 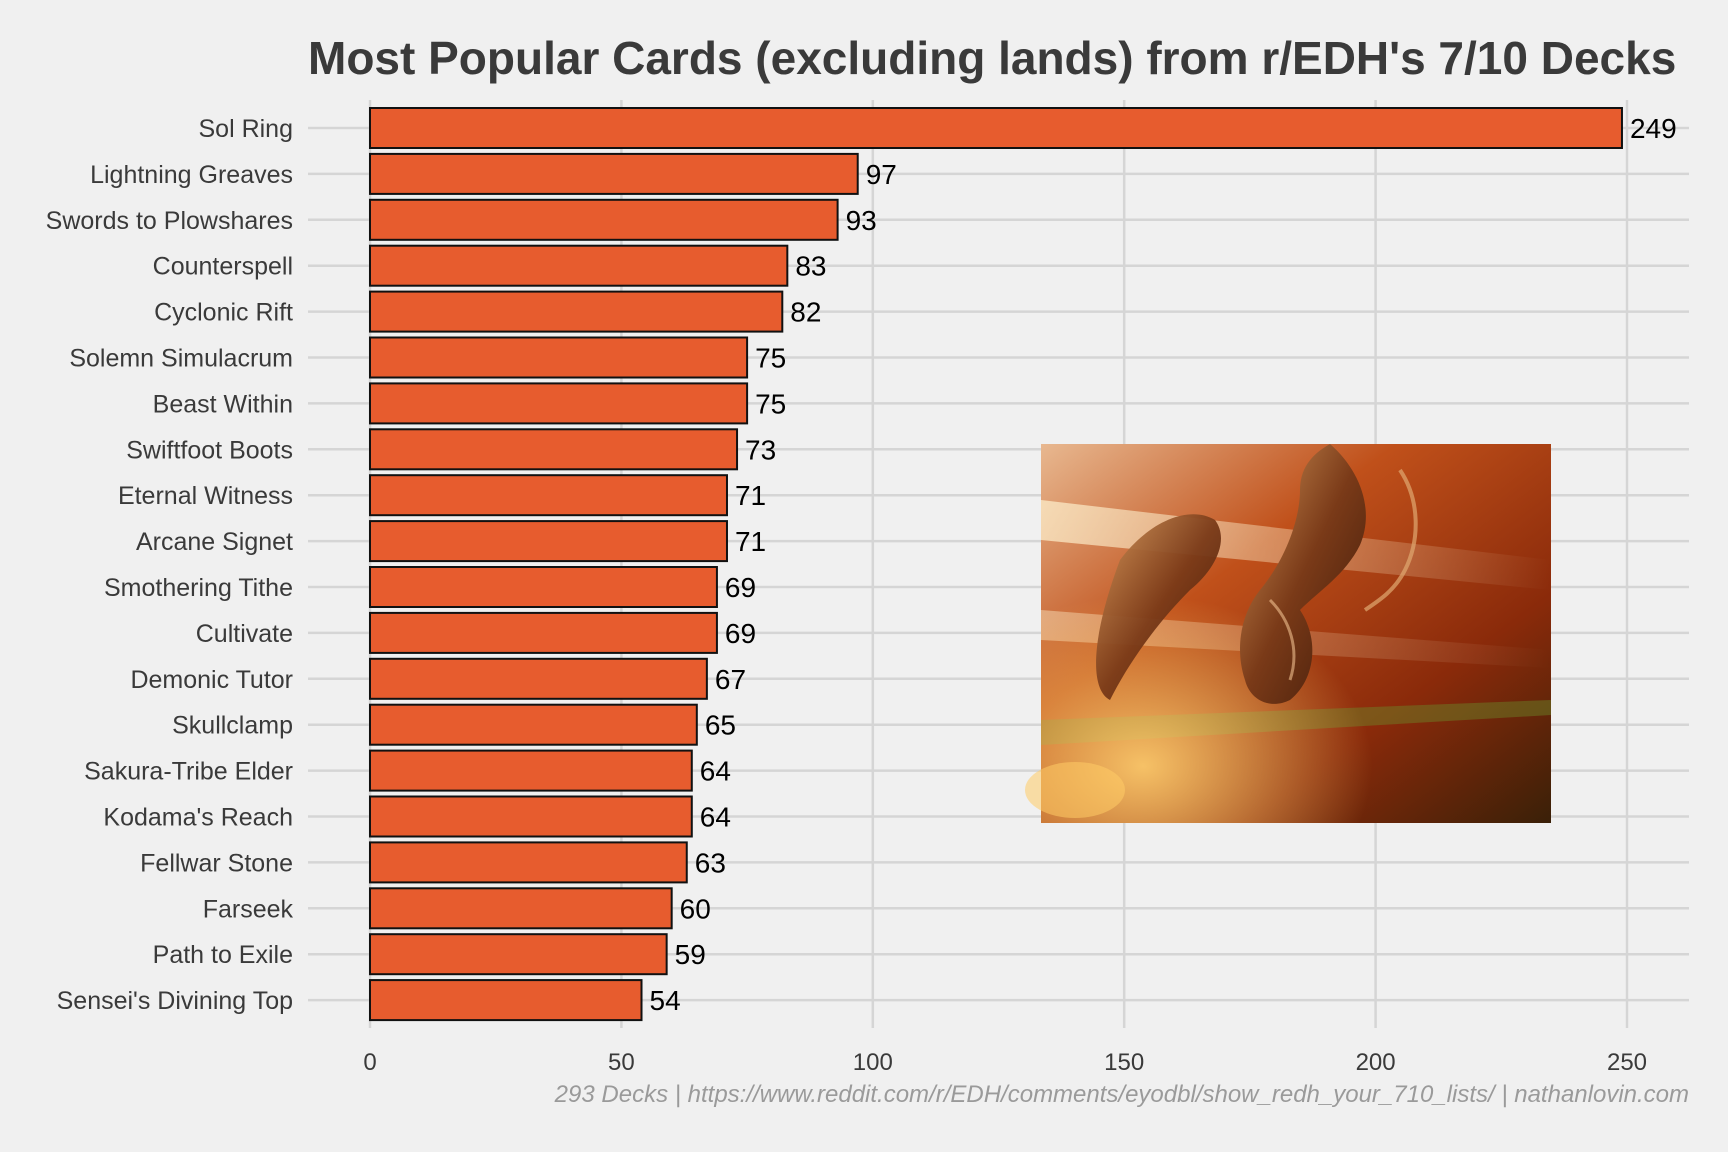 I want to click on x-tick-label: 200, so click(x=1376, y=1062).